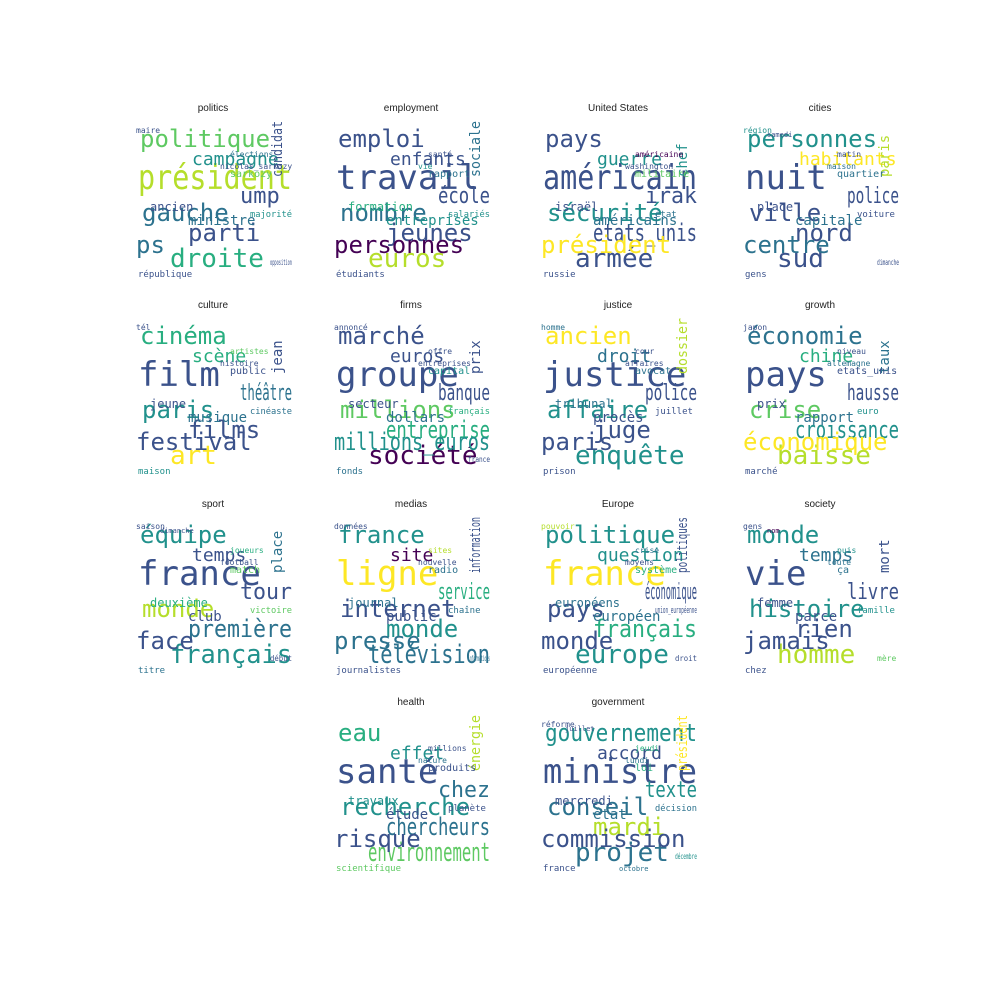  What do you see at coordinates (640, 555) in the screenshot?
I see `cloud-word: question` at bounding box center [640, 555].